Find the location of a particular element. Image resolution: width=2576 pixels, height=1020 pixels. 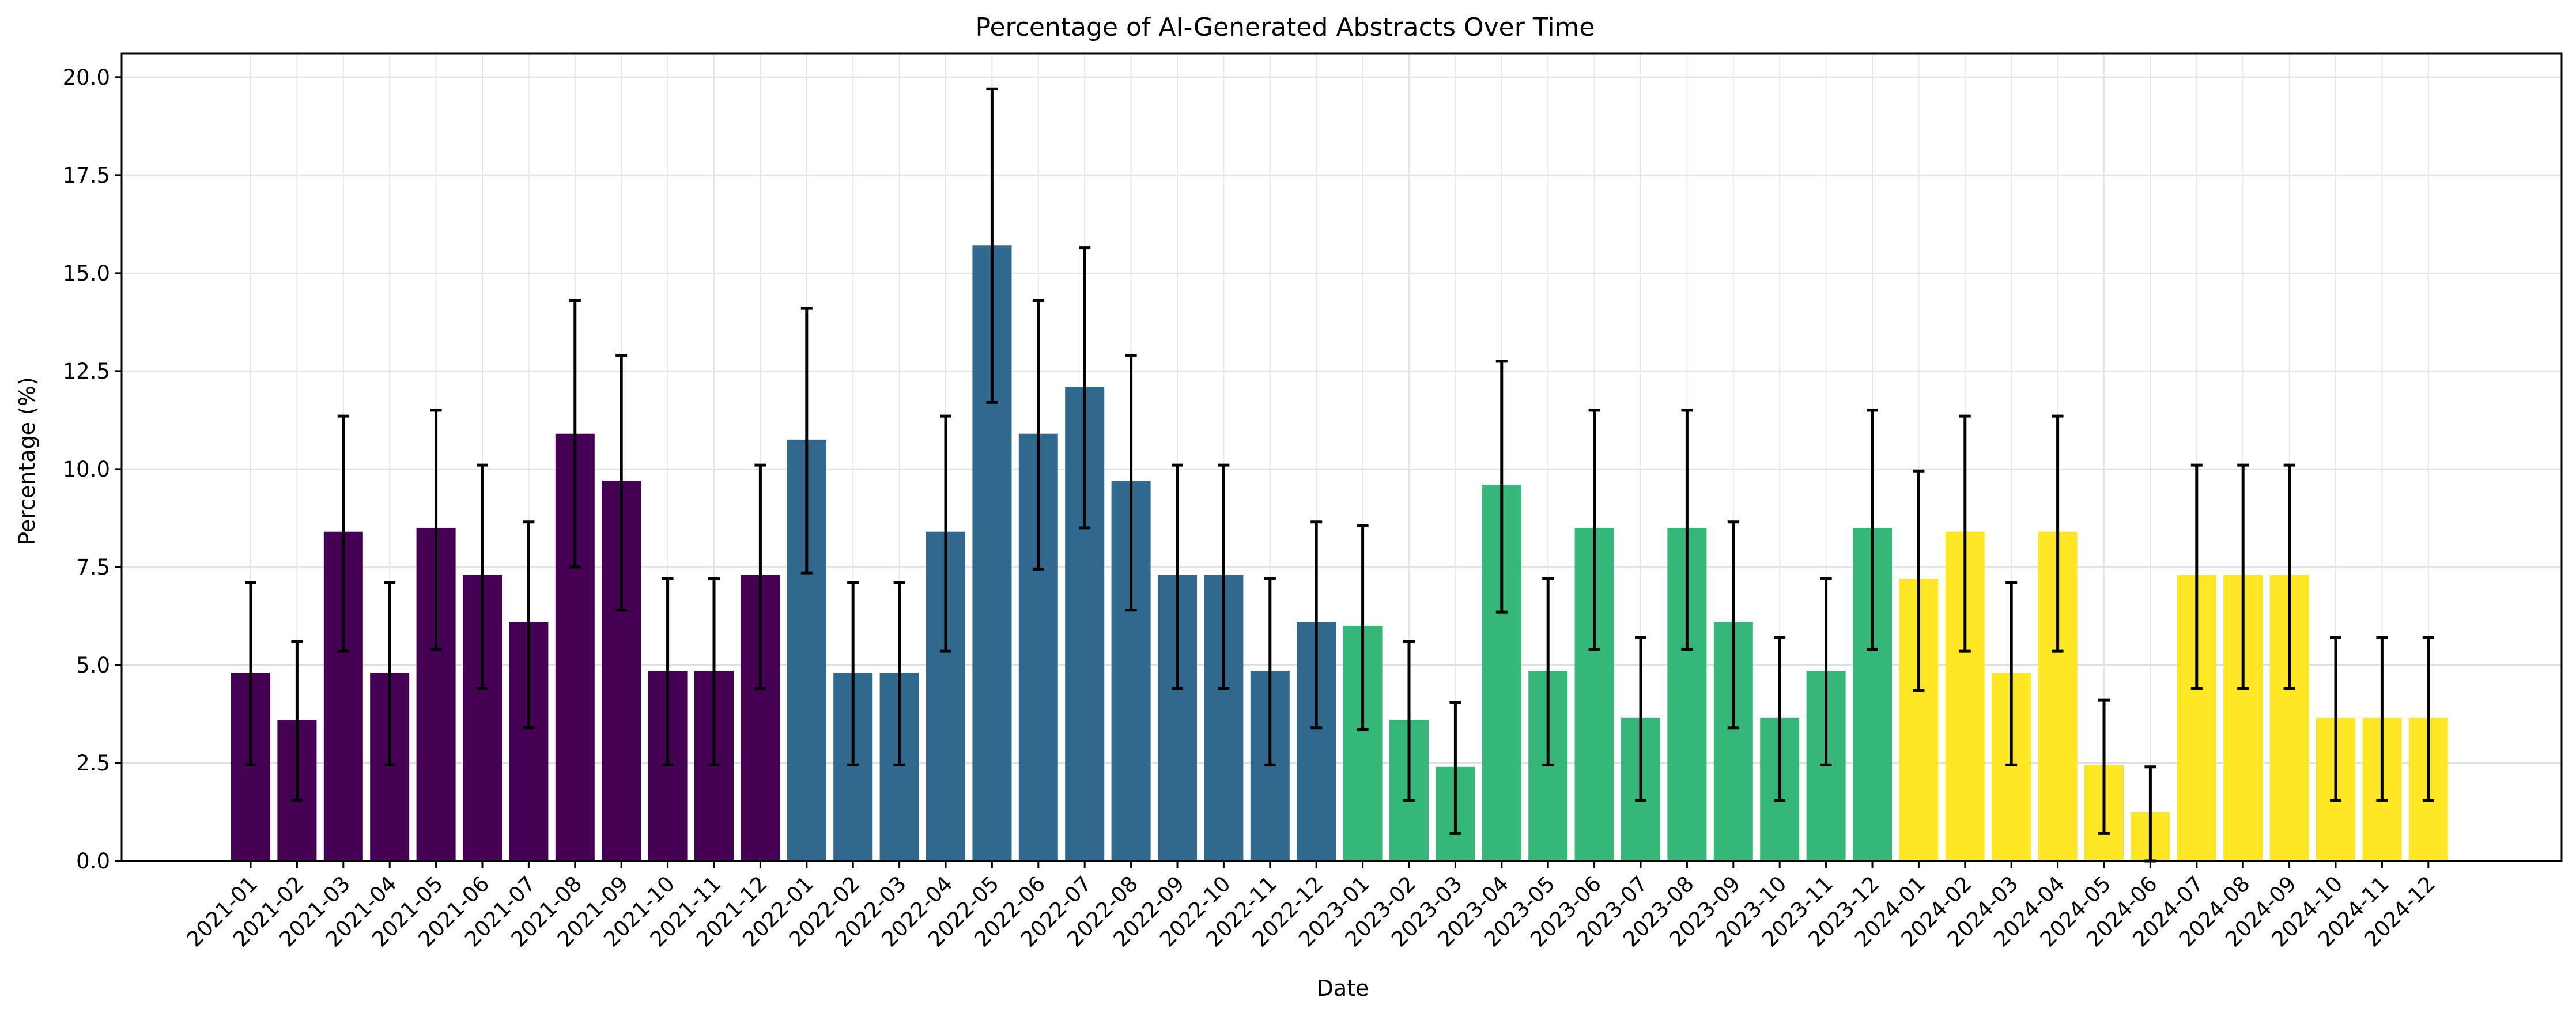

y-axis-label: Percentage (%) is located at coordinates (27, 461).